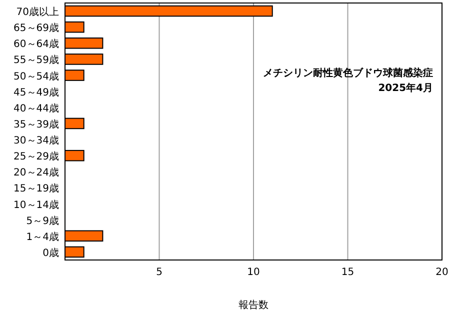 This screenshot has width=460, height=320. Describe the element at coordinates (42, 220) in the screenshot. I see `y-tick-label: 5～9歳` at that location.